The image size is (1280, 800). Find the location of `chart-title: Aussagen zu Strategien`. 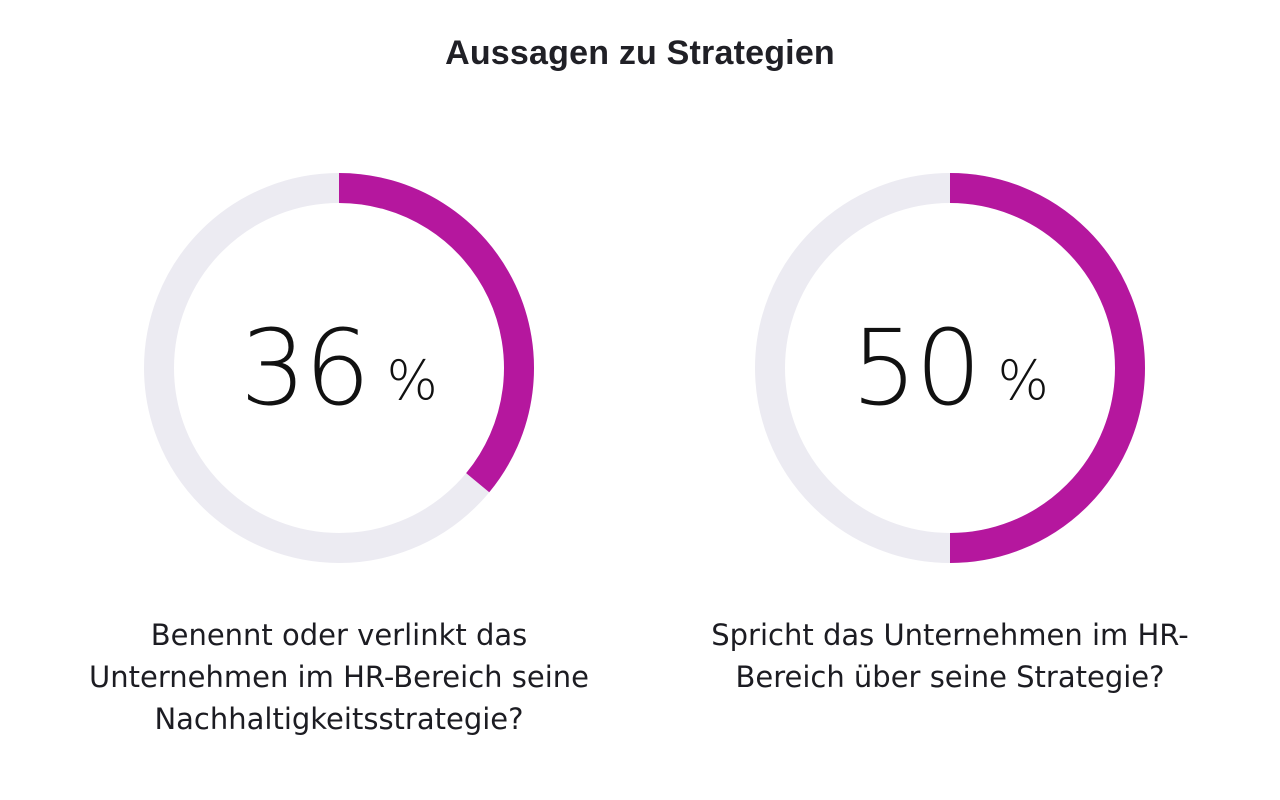

chart-title: Aussagen zu Strategien is located at coordinates (640, 53).